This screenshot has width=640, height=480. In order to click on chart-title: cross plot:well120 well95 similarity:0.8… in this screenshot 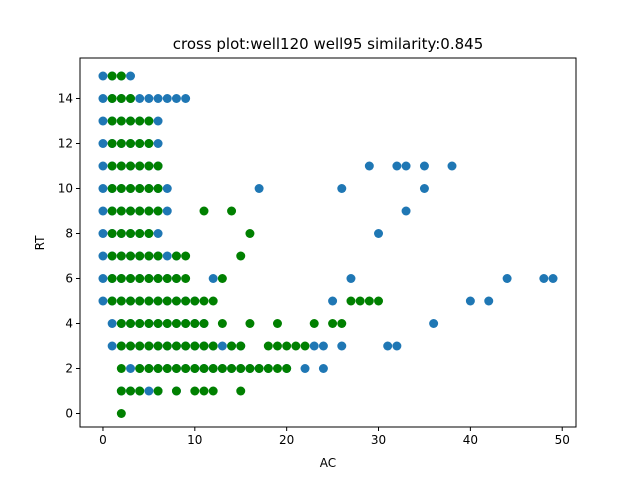, I will do `click(328, 44)`.